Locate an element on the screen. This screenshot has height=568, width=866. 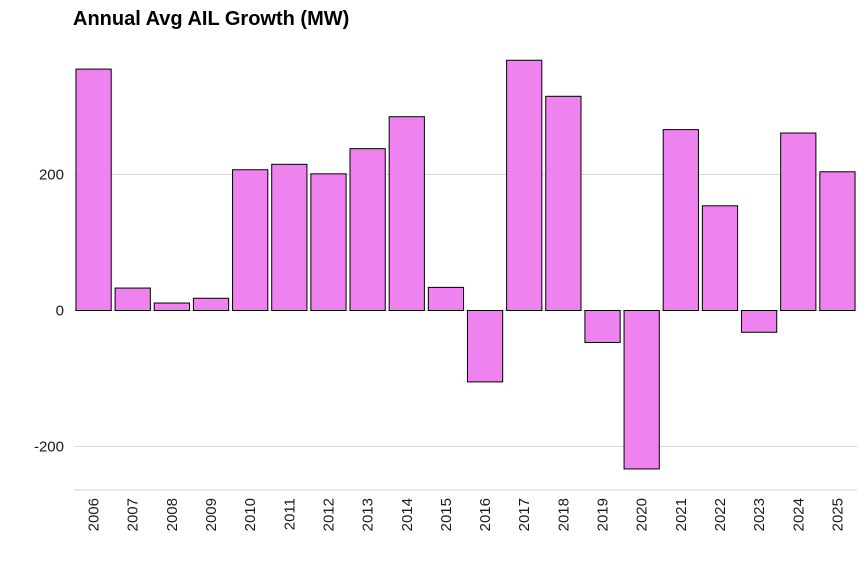
bar-2006 is located at coordinates (93, 189).